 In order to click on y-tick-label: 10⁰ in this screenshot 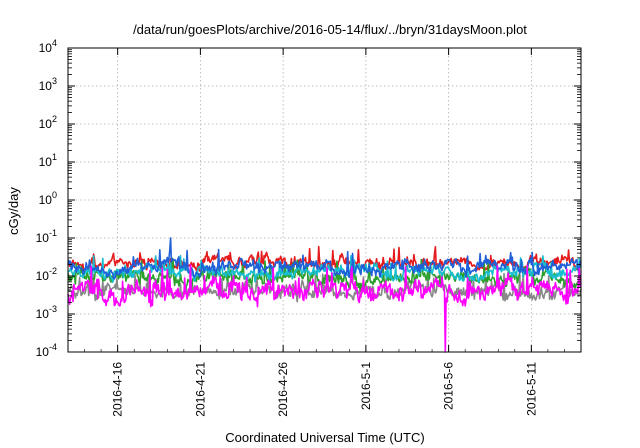, I will do `click(48, 198)`.